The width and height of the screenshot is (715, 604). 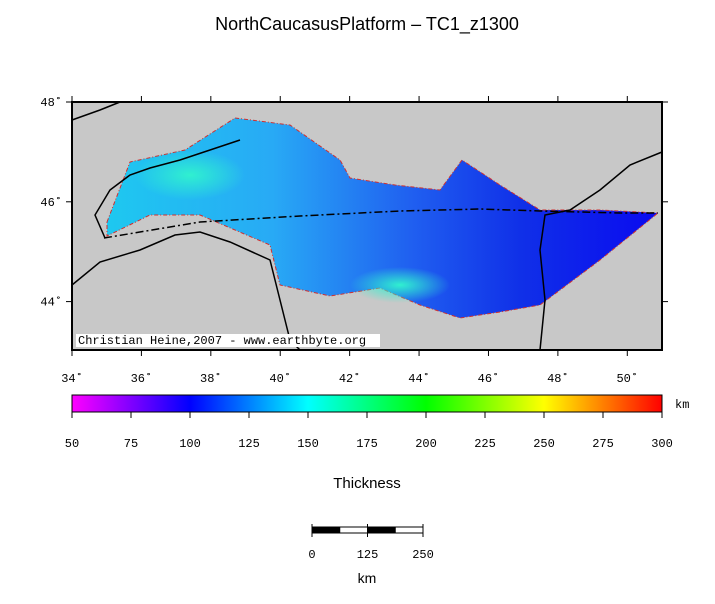 I want to click on x-tick-label: 34˚, so click(x=72, y=379).